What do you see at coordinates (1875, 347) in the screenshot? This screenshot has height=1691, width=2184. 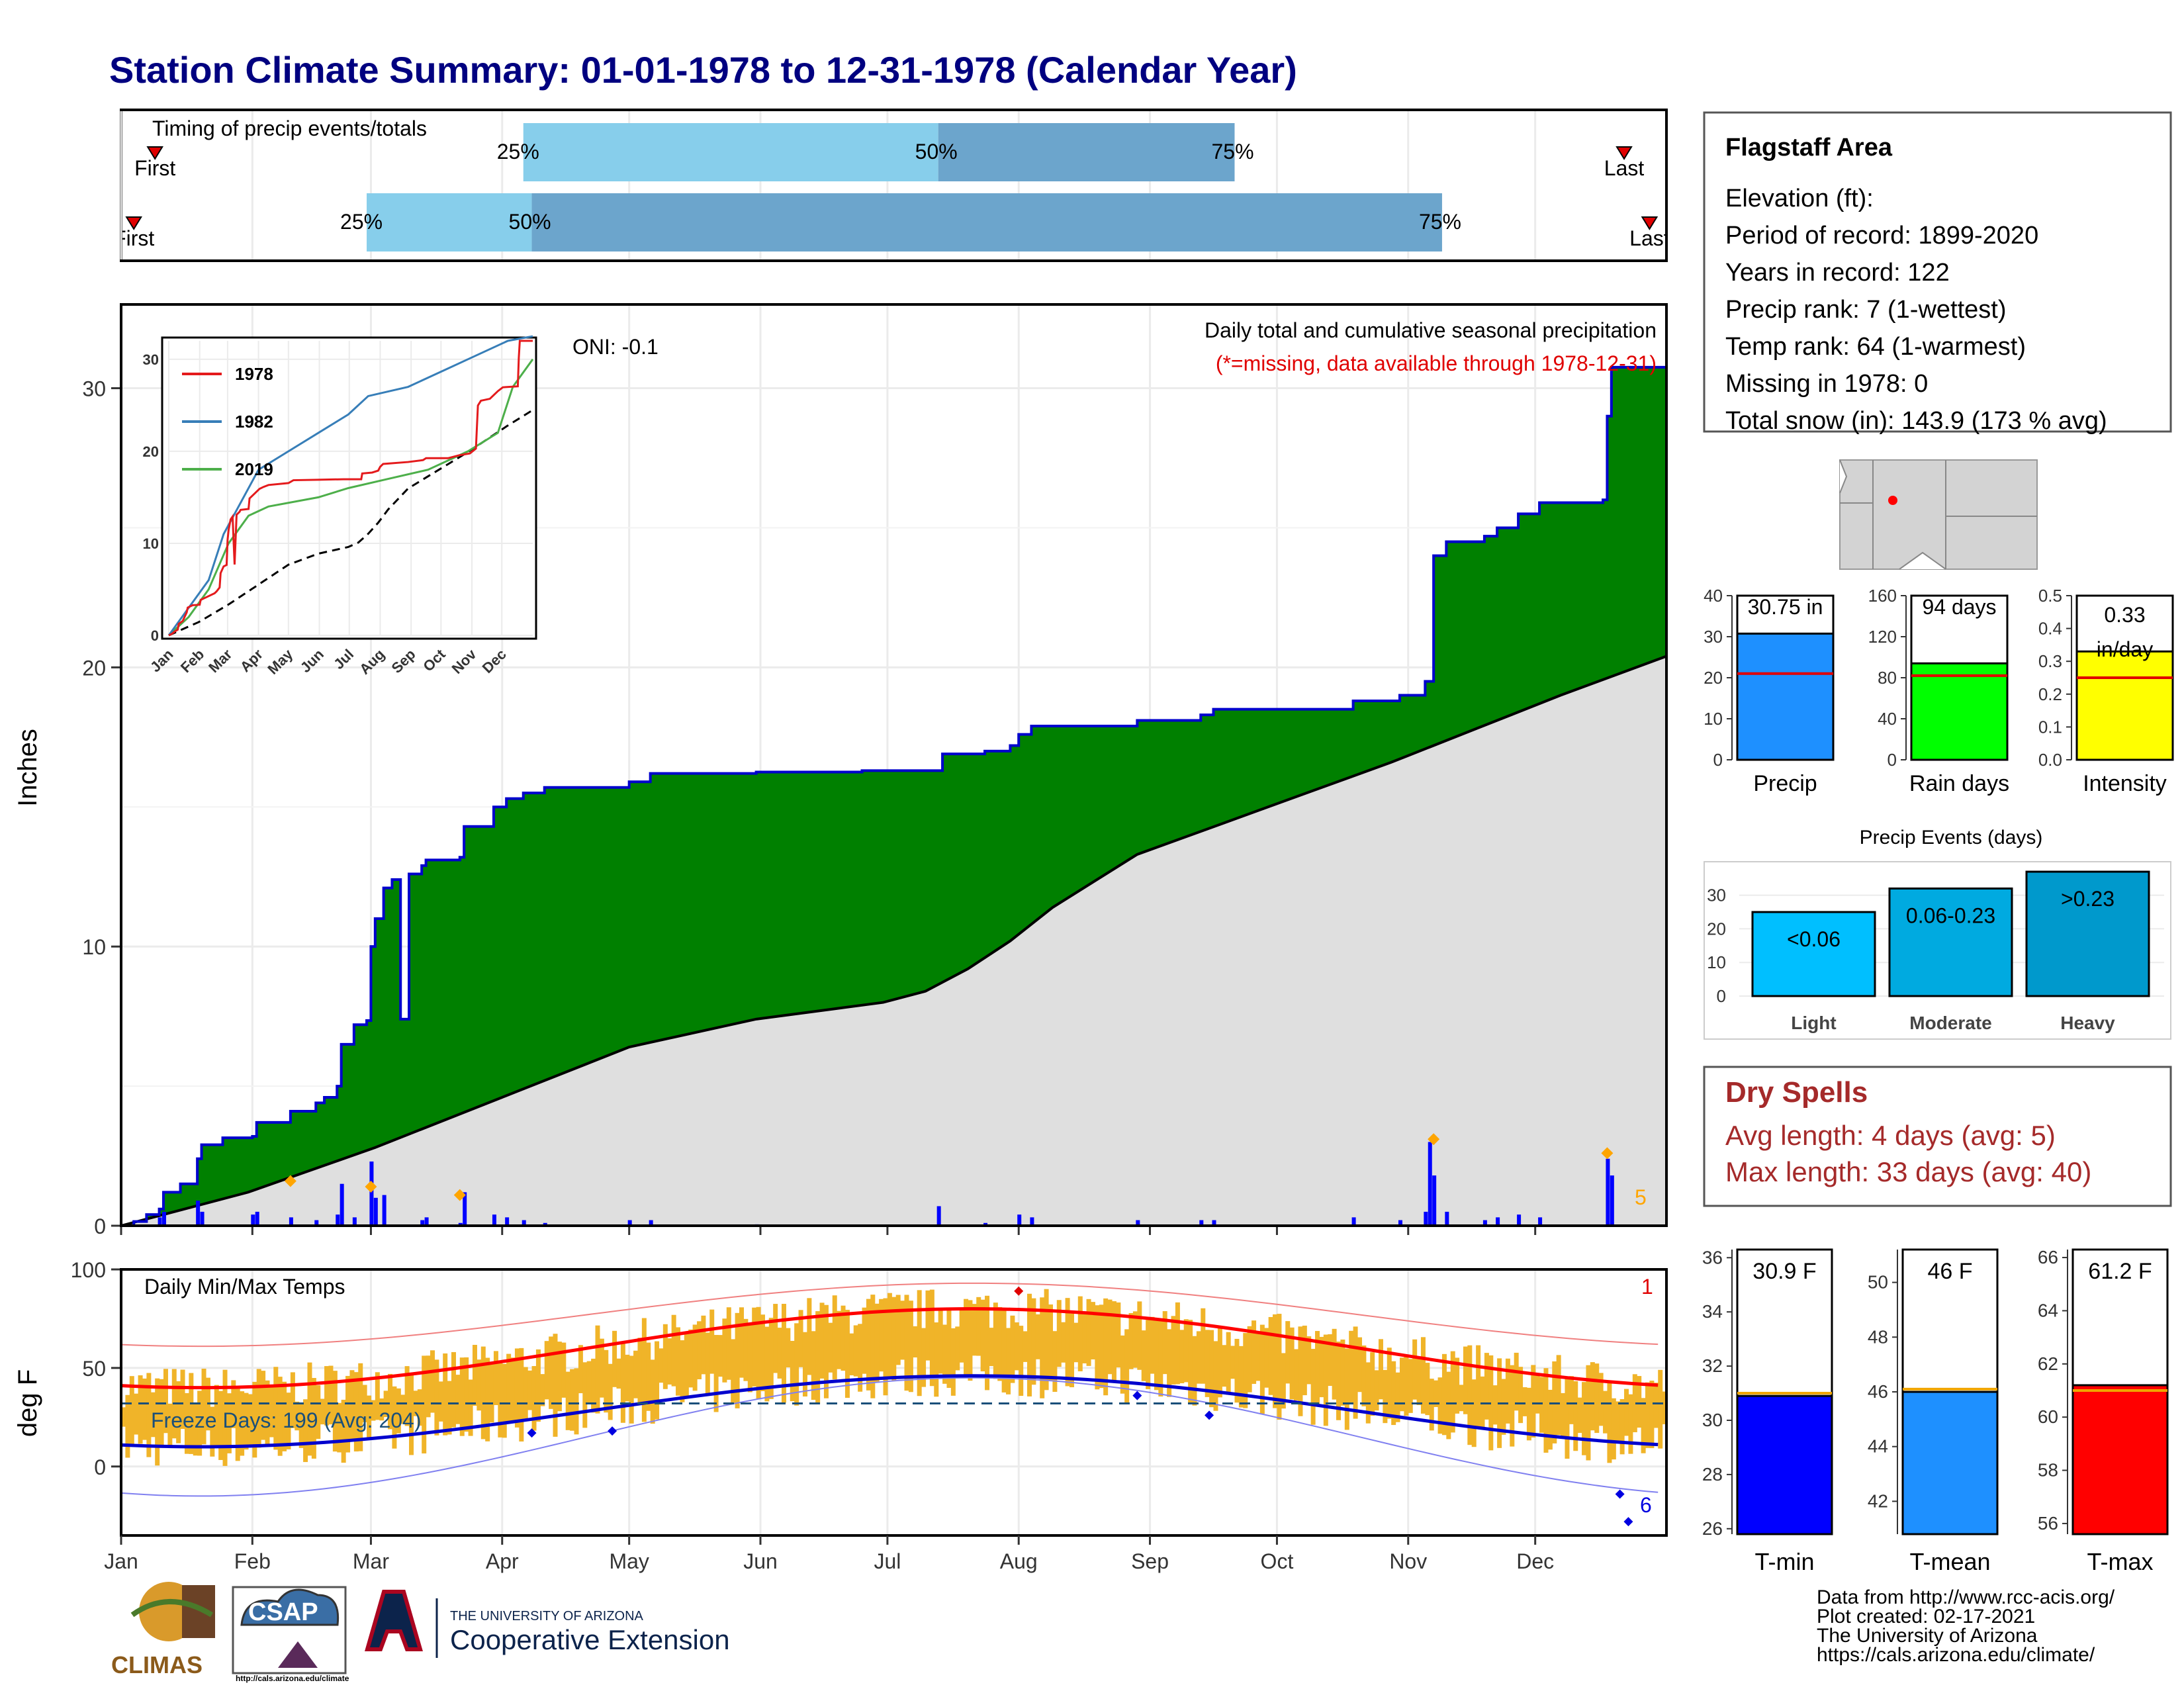 I see `station-info-line: Temp rank: 64 (1-warmest)` at bounding box center [1875, 347].